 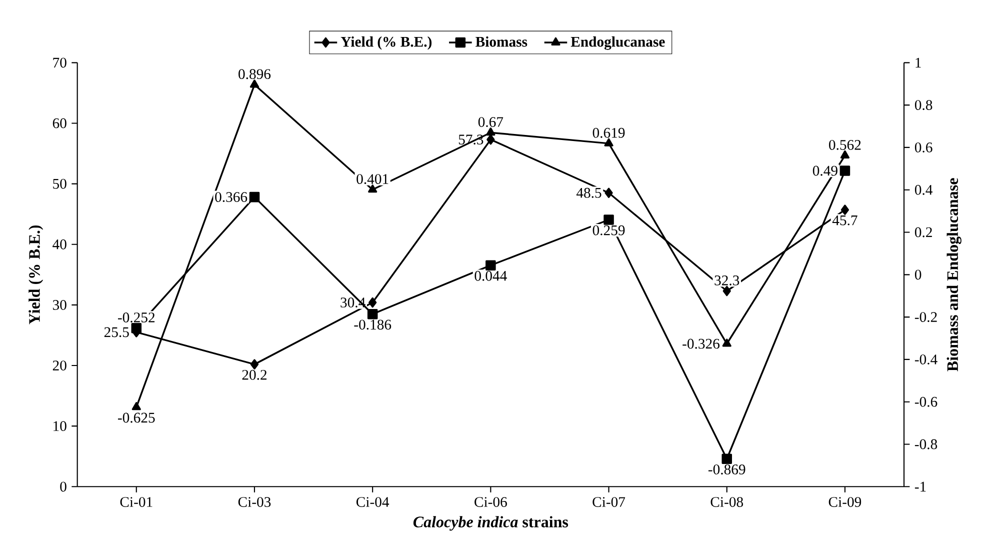 What do you see at coordinates (923, 232) in the screenshot?
I see `y2-tick-label: 0.2` at bounding box center [923, 232].